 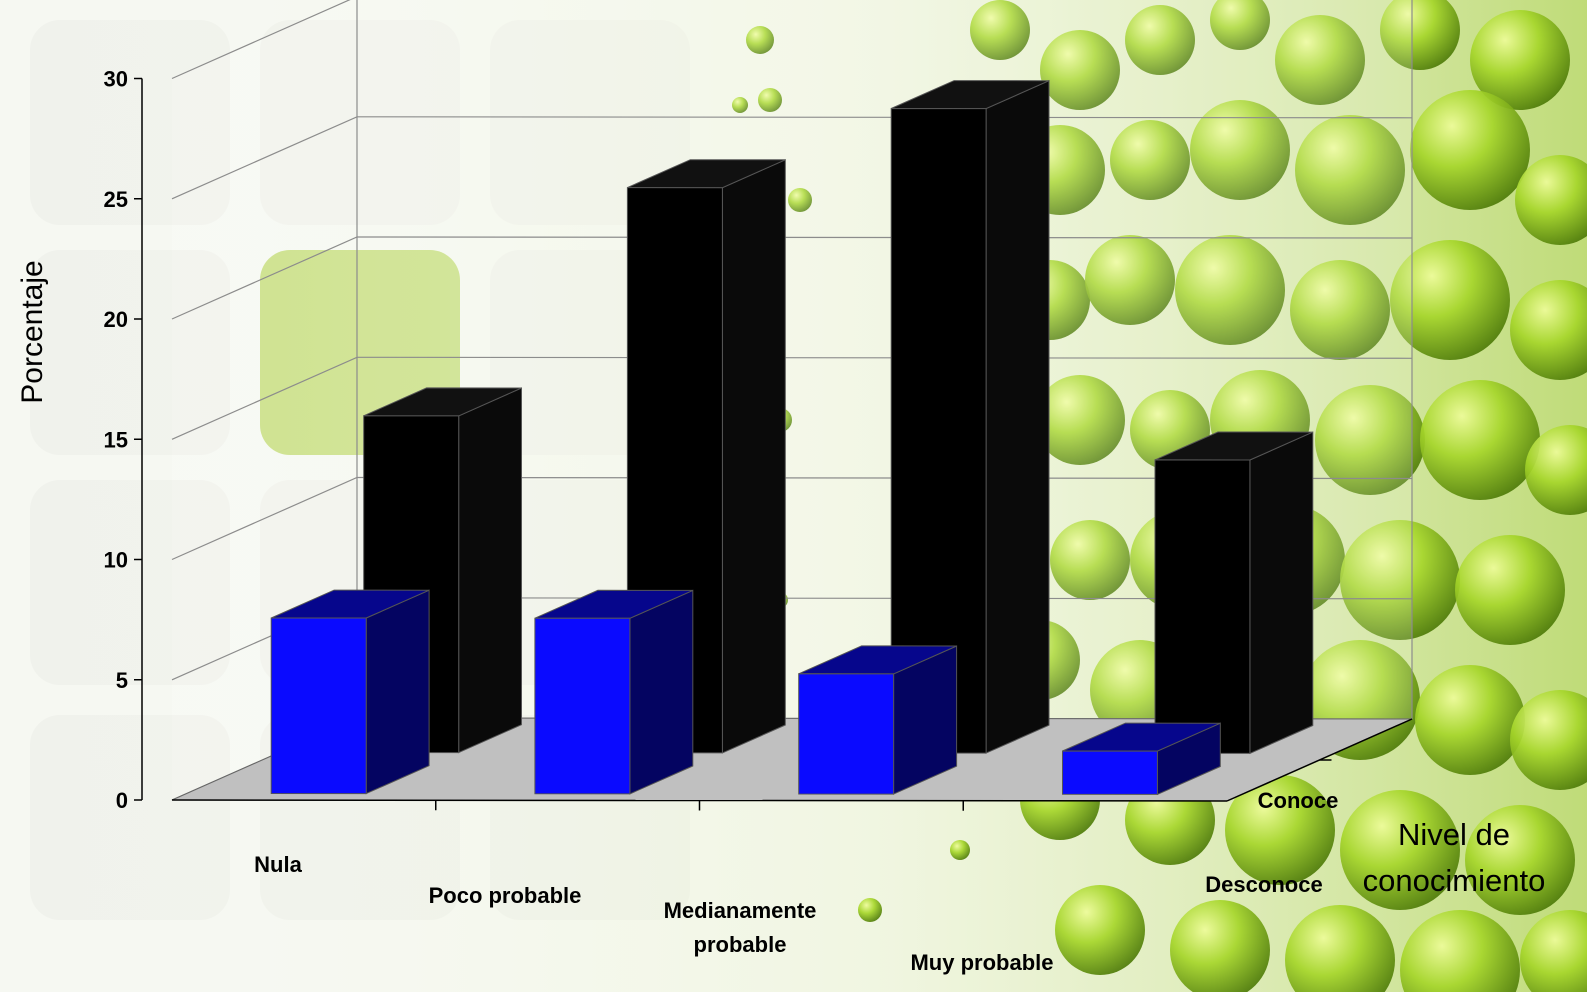 I want to click on bar-desconoce-0-side, so click(x=397, y=692).